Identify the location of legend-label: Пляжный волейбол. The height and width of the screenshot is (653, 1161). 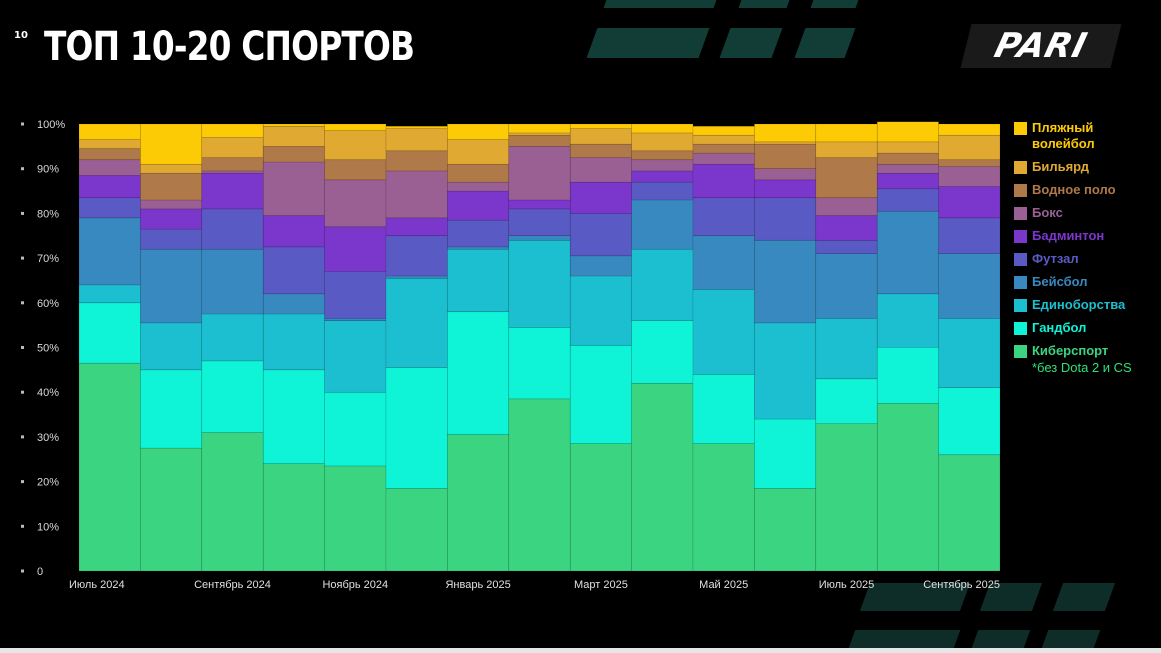
(1063, 135).